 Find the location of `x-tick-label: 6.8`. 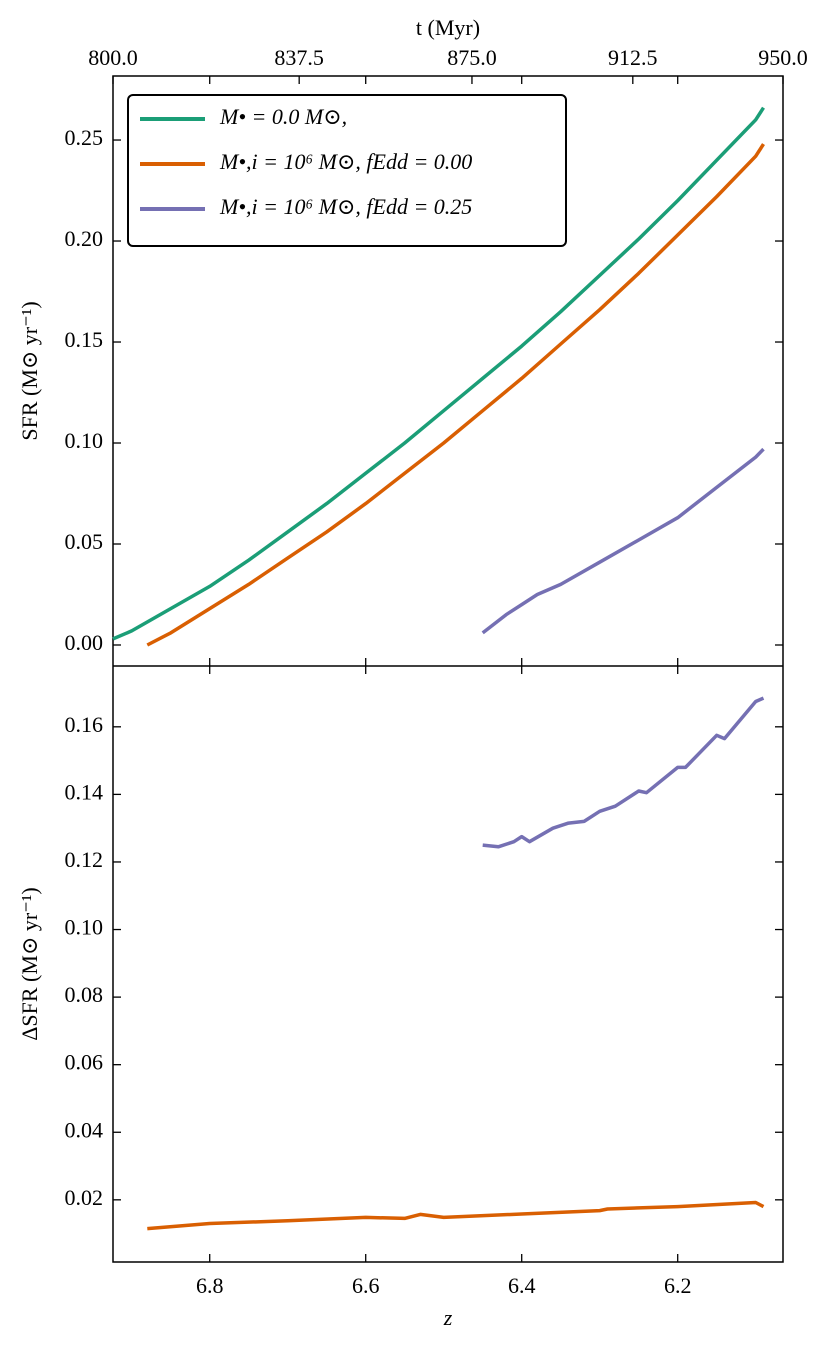

x-tick-label: 6.8 is located at coordinates (210, 1285).